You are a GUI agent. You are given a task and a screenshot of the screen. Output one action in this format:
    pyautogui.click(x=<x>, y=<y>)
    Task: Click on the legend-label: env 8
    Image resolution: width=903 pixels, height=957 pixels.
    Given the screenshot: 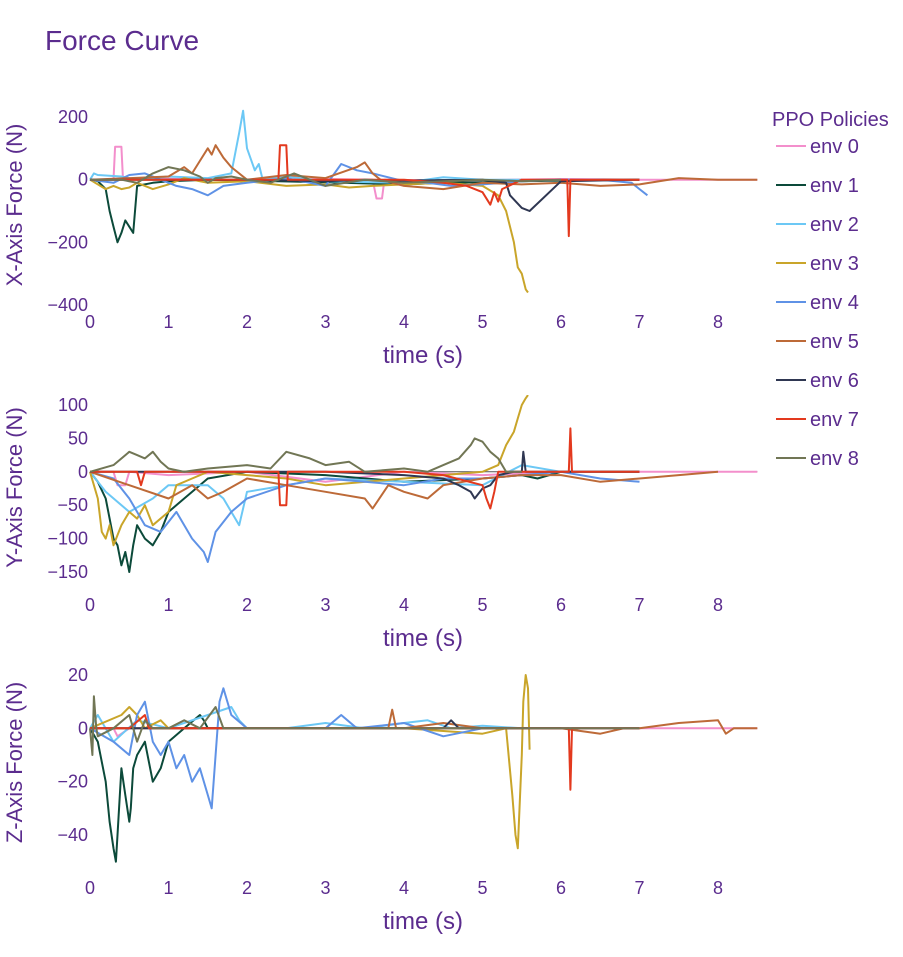 What is the action you would take?
    pyautogui.click(x=834, y=459)
    